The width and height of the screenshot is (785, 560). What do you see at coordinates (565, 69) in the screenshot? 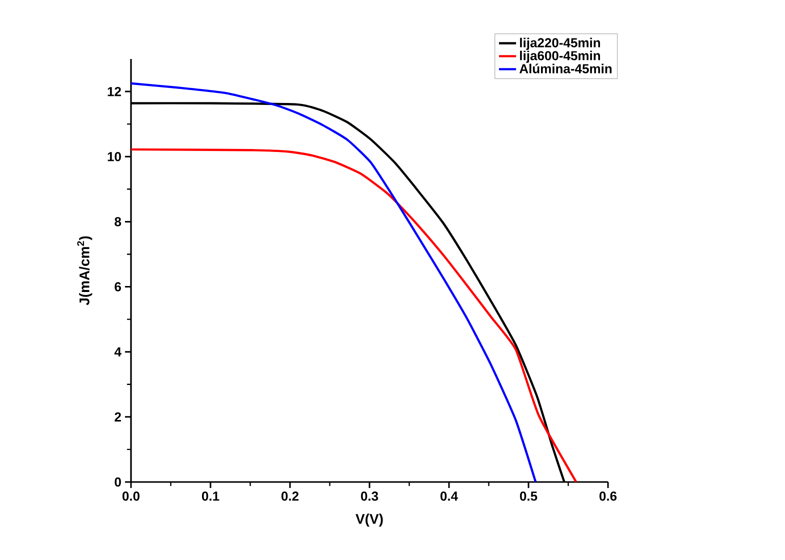
I see `legend-label: Alúmina-45min` at bounding box center [565, 69].